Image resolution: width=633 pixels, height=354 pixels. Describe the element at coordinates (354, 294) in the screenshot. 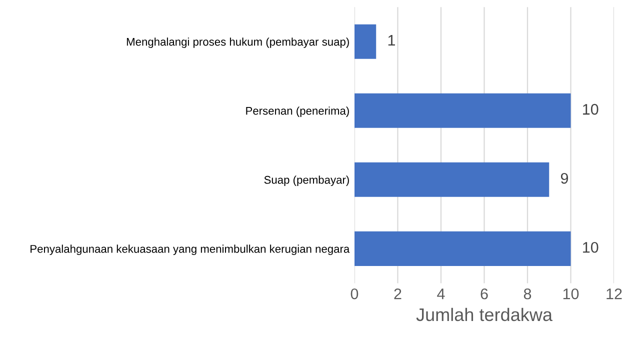

I see `x-tick-label: 0` at that location.